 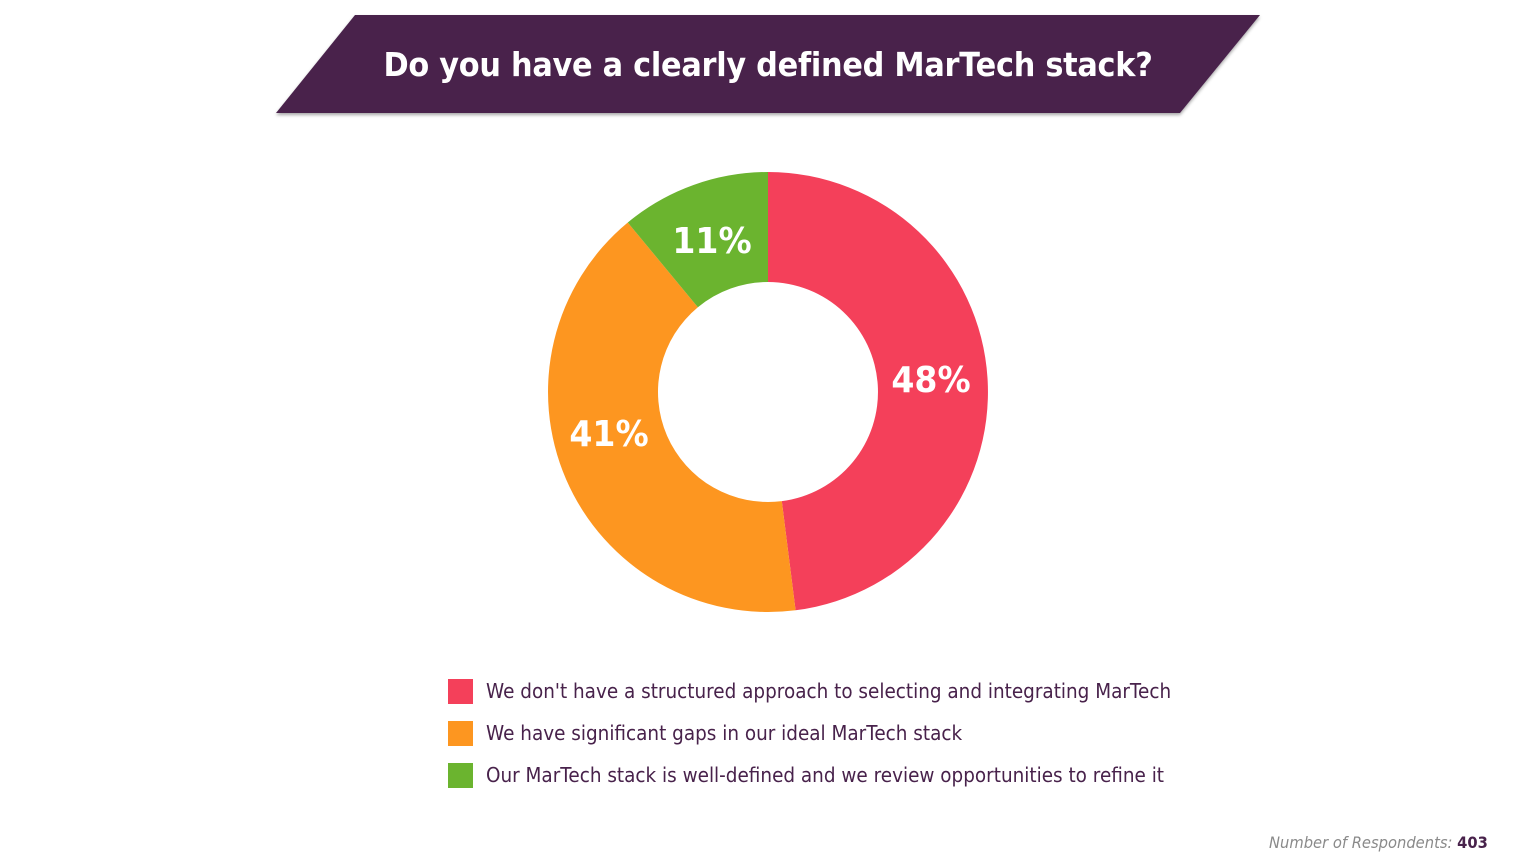 What do you see at coordinates (460, 691) in the screenshot?
I see `red-swatch-icon` at bounding box center [460, 691].